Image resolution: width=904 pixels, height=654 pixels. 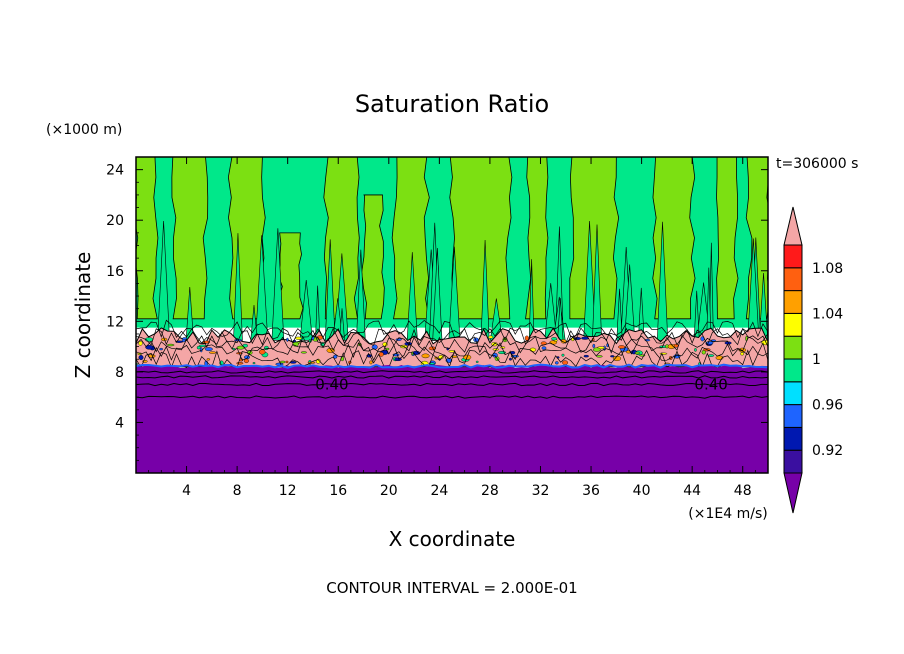 What do you see at coordinates (84, 130) in the screenshot?
I see `y-unit-label: (×1000 m)` at bounding box center [84, 130].